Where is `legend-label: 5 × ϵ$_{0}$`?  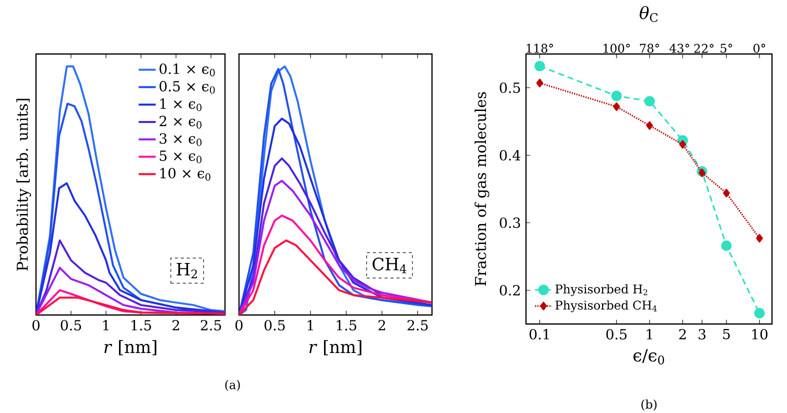
legend-label: 5 × ϵ$_{0}$ is located at coordinates (181, 157).